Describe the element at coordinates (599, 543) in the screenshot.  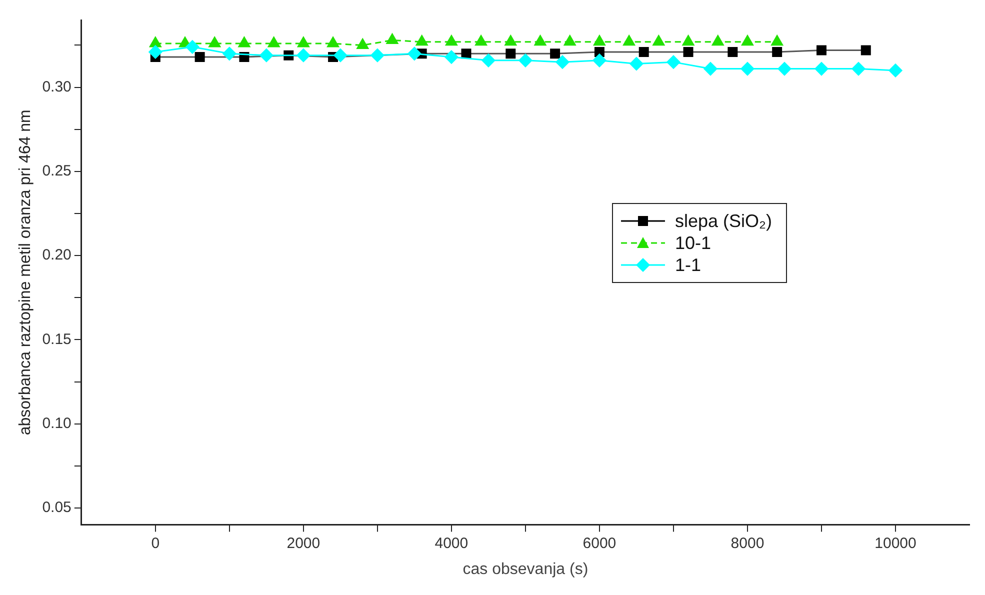
I see `x-tick-label: 6000` at that location.